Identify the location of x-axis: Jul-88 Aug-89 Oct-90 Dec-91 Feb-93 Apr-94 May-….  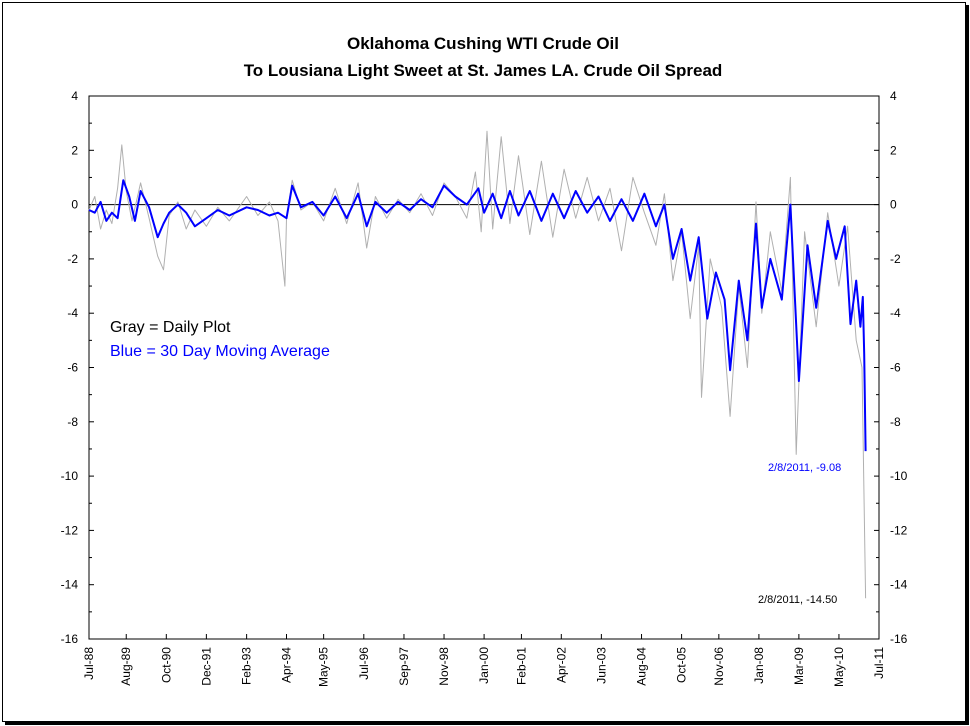
(484, 660).